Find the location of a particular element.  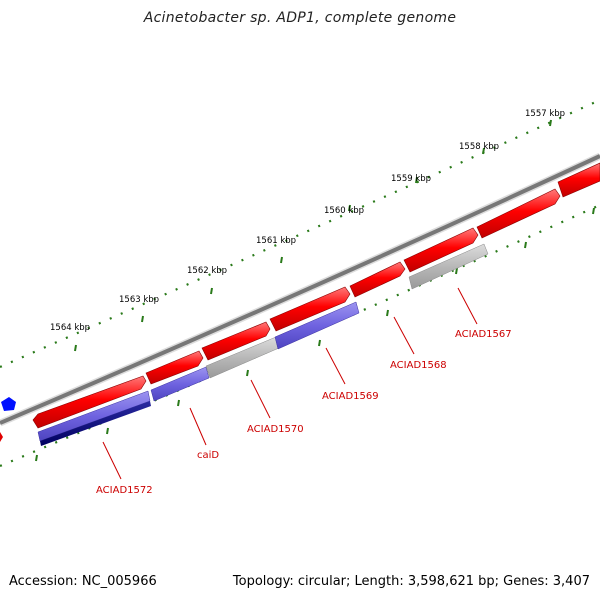

tick-label-1560: 1560 kbp is located at coordinates (344, 211).